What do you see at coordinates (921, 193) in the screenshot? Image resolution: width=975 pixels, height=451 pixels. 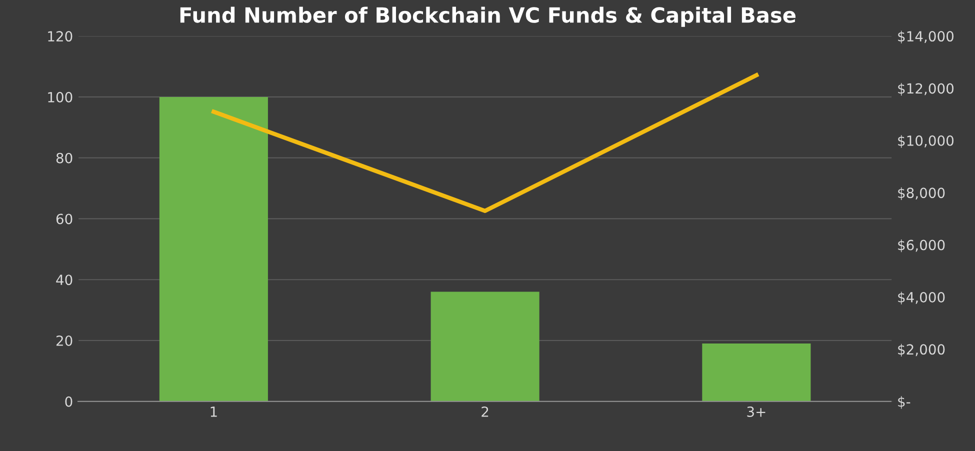 I see `y2-tick-label: $8,000` at bounding box center [921, 193].